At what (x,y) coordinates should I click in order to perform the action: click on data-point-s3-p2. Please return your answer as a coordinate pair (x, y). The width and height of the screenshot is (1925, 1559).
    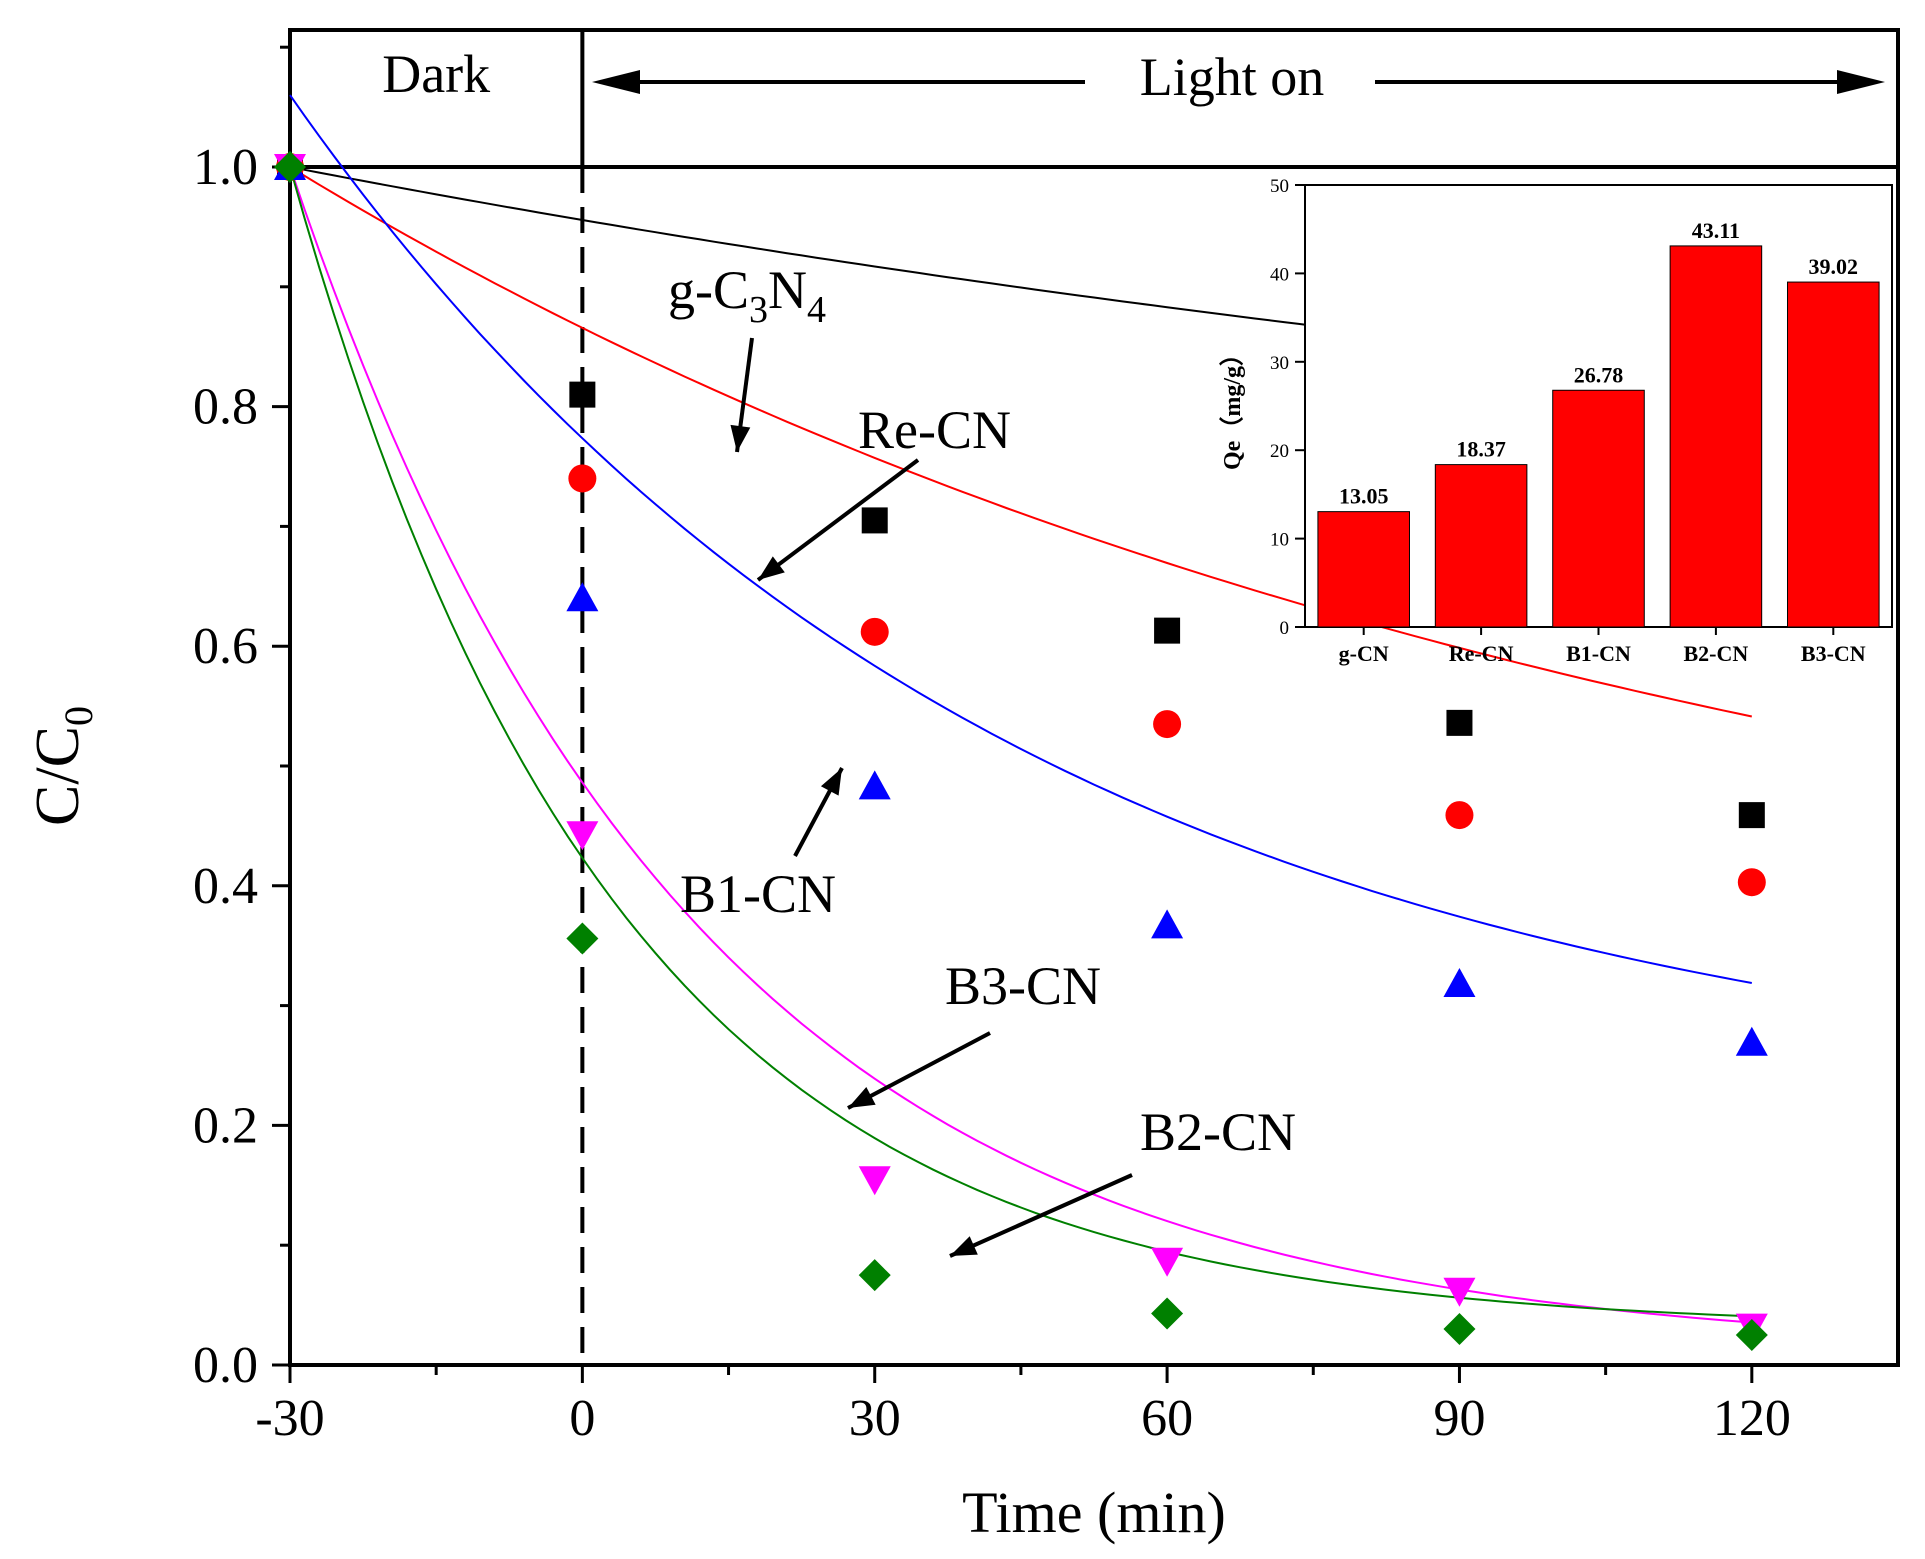
    Looking at the image, I should click on (582, 597).